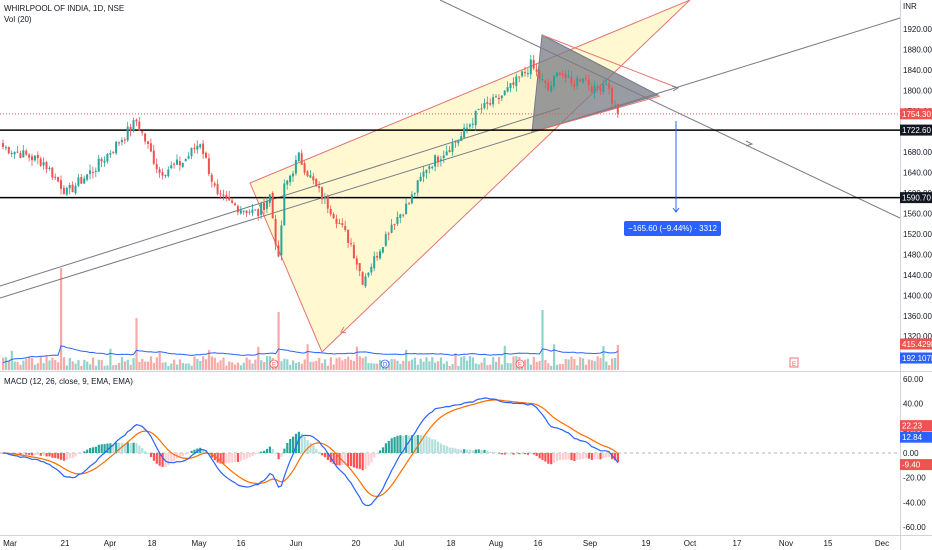  Describe the element at coordinates (310, 354) in the screenshot. I see `volume-ma-line` at that location.